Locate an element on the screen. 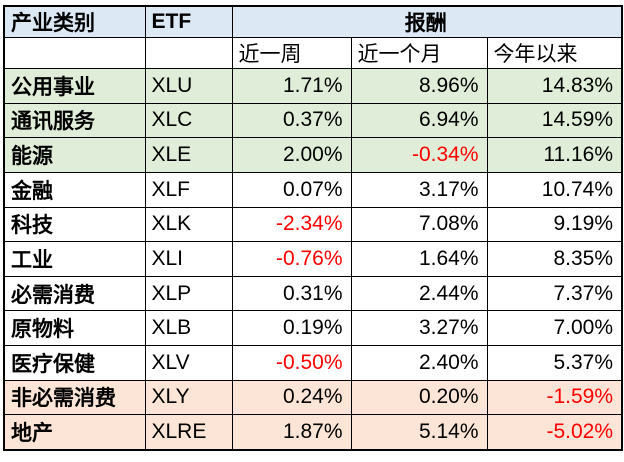 This screenshot has width=624, height=462. ytd-return-cell: 7.37% is located at coordinates (554, 293).